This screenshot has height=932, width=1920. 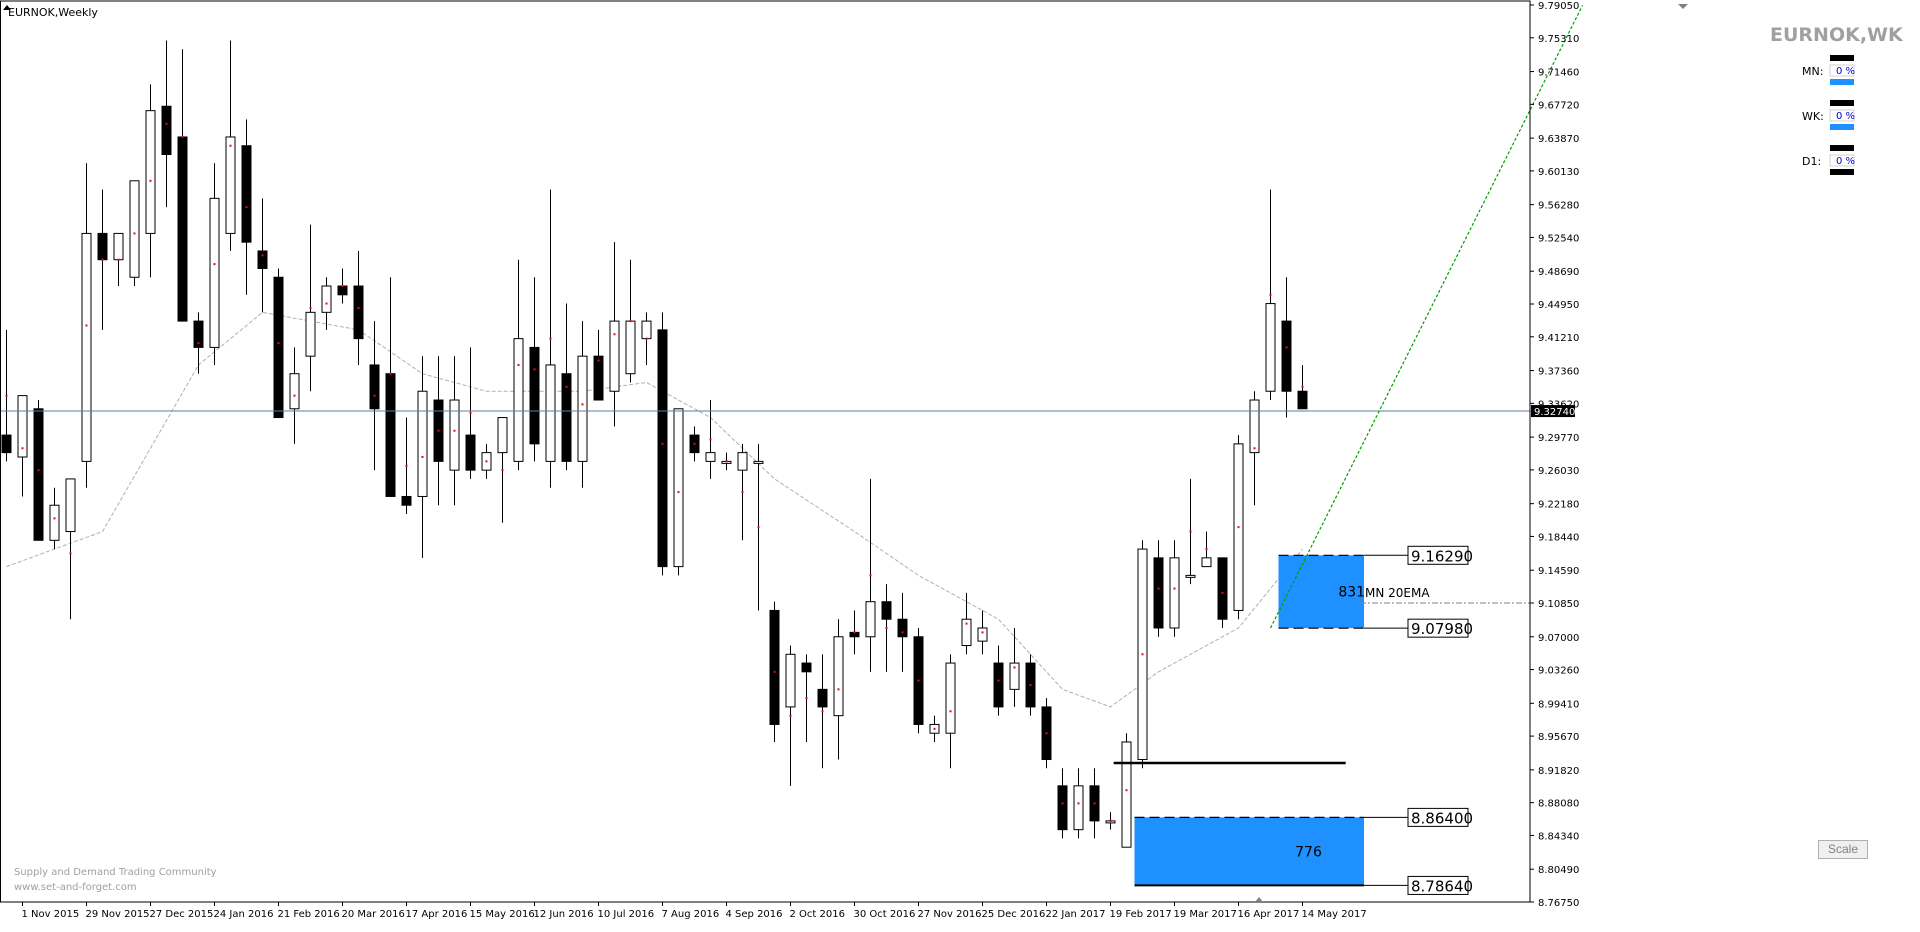 I want to click on y-tick-label: 8.80490, so click(x=1558, y=870).